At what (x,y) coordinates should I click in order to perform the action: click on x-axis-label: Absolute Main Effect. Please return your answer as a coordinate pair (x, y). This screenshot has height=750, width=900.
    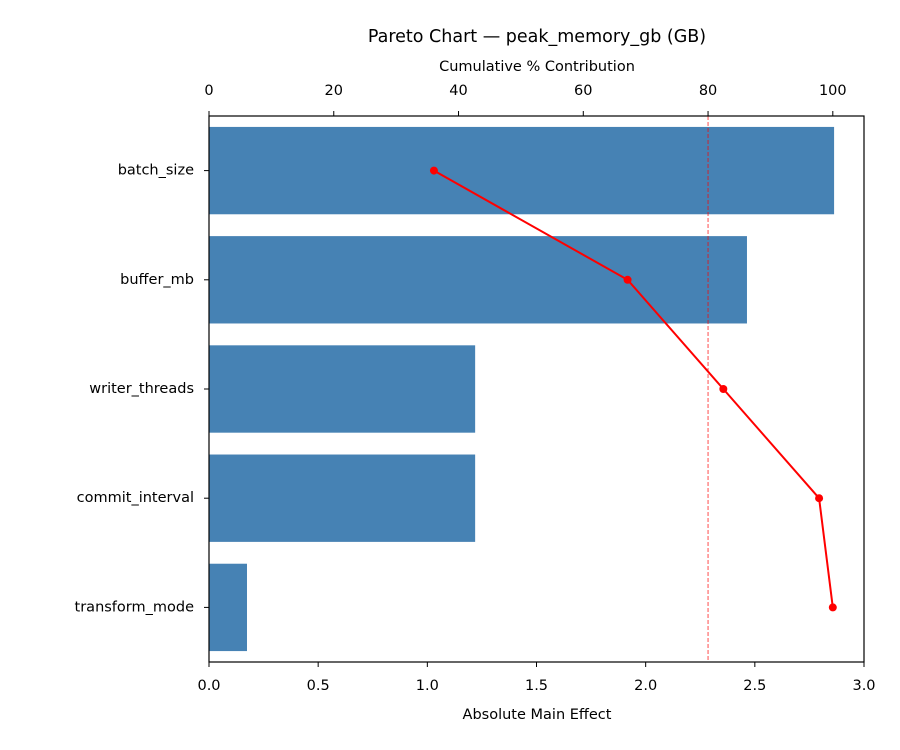
    Looking at the image, I should click on (537, 715).